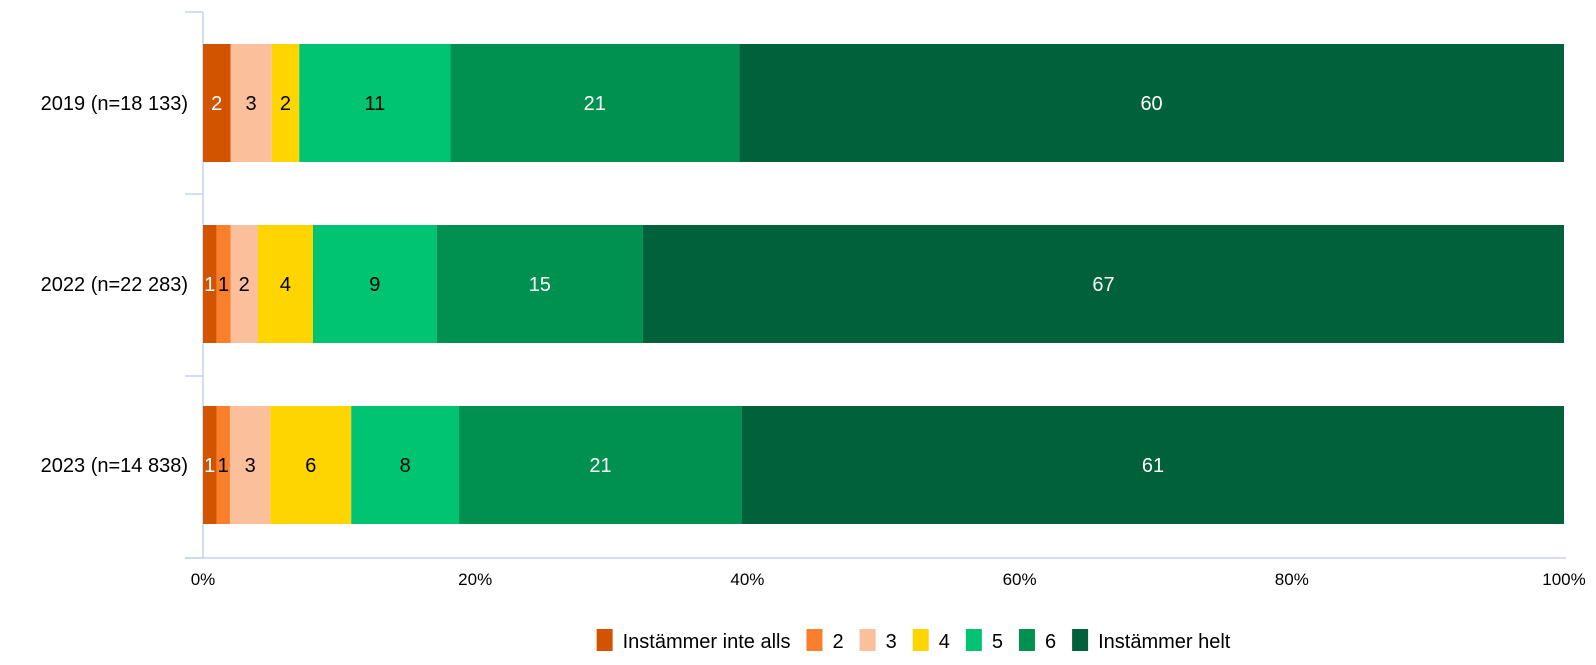 The image size is (1596, 665). What do you see at coordinates (888, 579) in the screenshot?
I see `x-tick-labels: 0% 20% 40% 60% 80% 100%` at bounding box center [888, 579].